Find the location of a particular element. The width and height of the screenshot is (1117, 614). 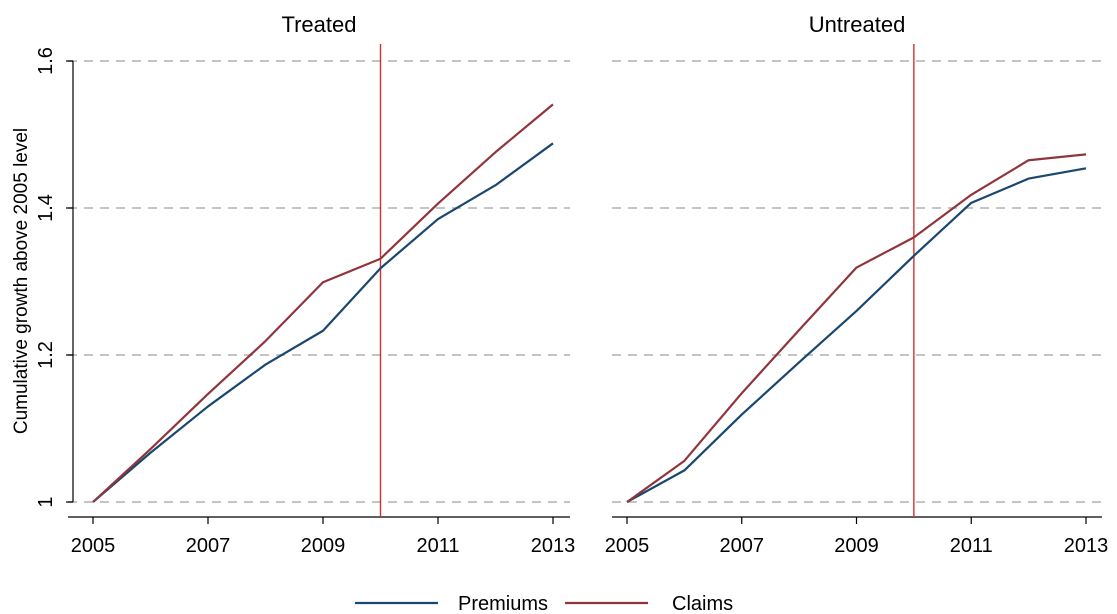

y-tick-label: 1.6 is located at coordinates (46, 61).